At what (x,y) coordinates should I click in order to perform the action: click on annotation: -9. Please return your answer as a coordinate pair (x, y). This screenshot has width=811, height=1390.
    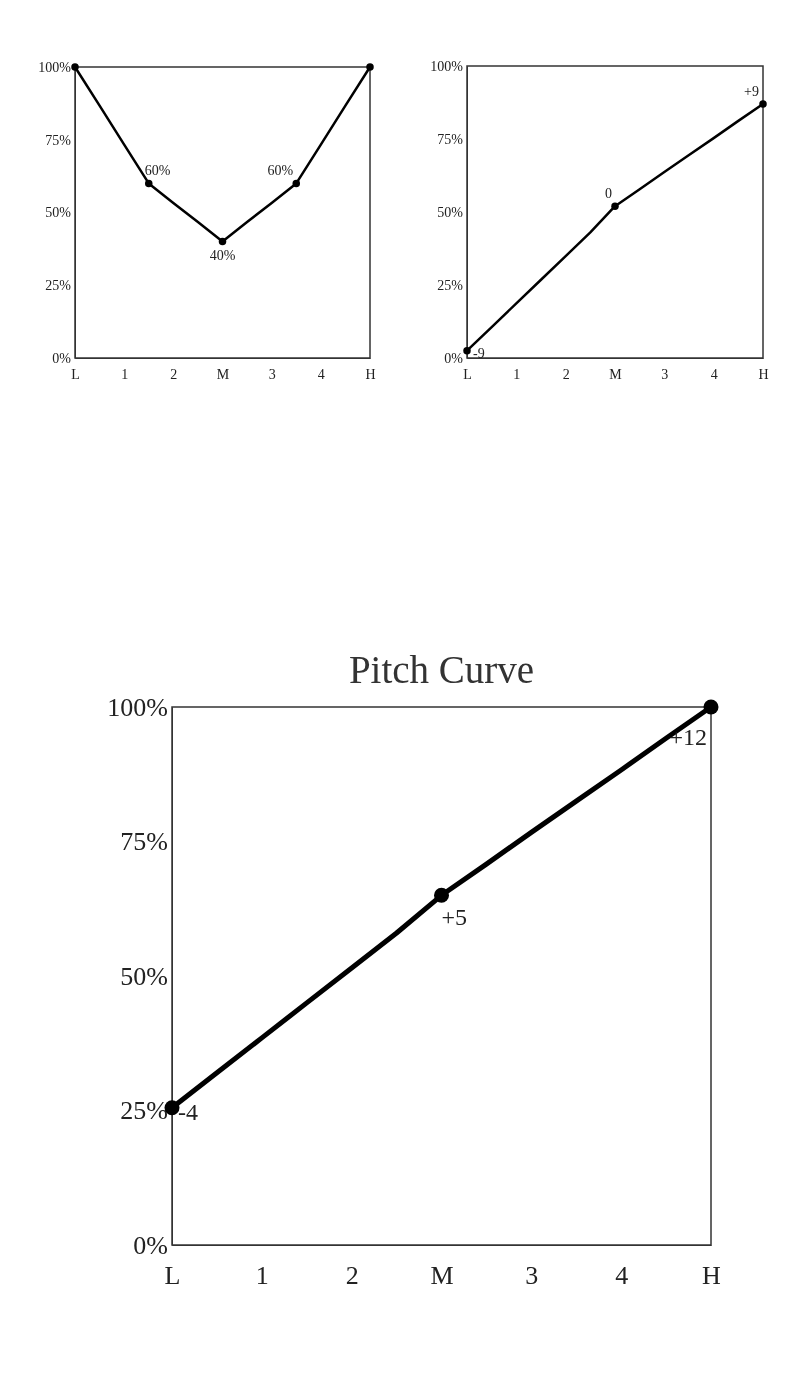
    Looking at the image, I should click on (479, 353).